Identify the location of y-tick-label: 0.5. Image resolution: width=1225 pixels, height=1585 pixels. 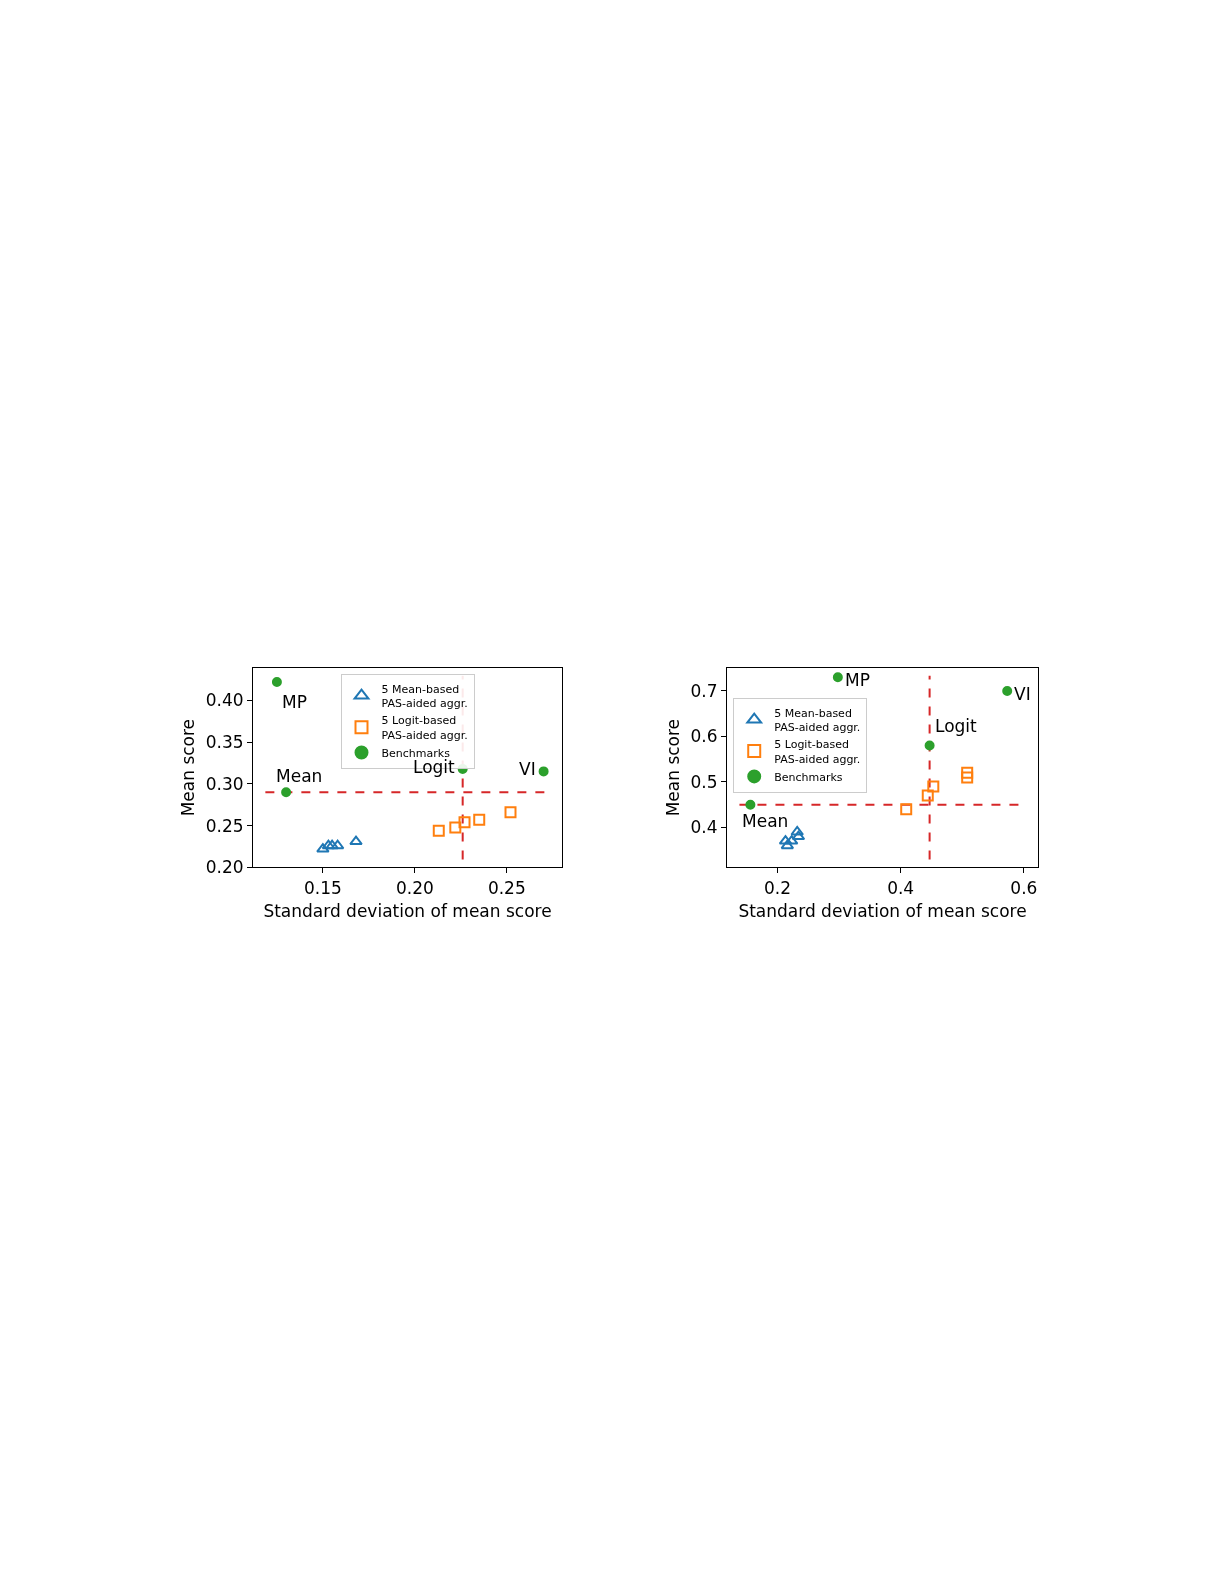
(704, 781).